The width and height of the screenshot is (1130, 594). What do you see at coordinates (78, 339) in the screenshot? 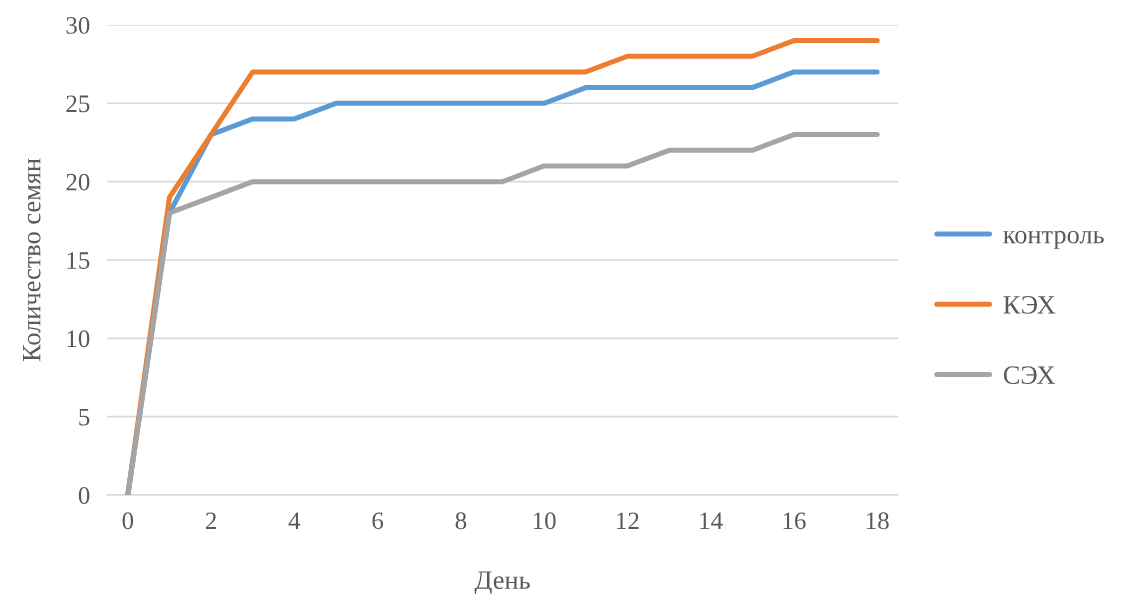
I see `y-tick-label: 10` at bounding box center [78, 339].